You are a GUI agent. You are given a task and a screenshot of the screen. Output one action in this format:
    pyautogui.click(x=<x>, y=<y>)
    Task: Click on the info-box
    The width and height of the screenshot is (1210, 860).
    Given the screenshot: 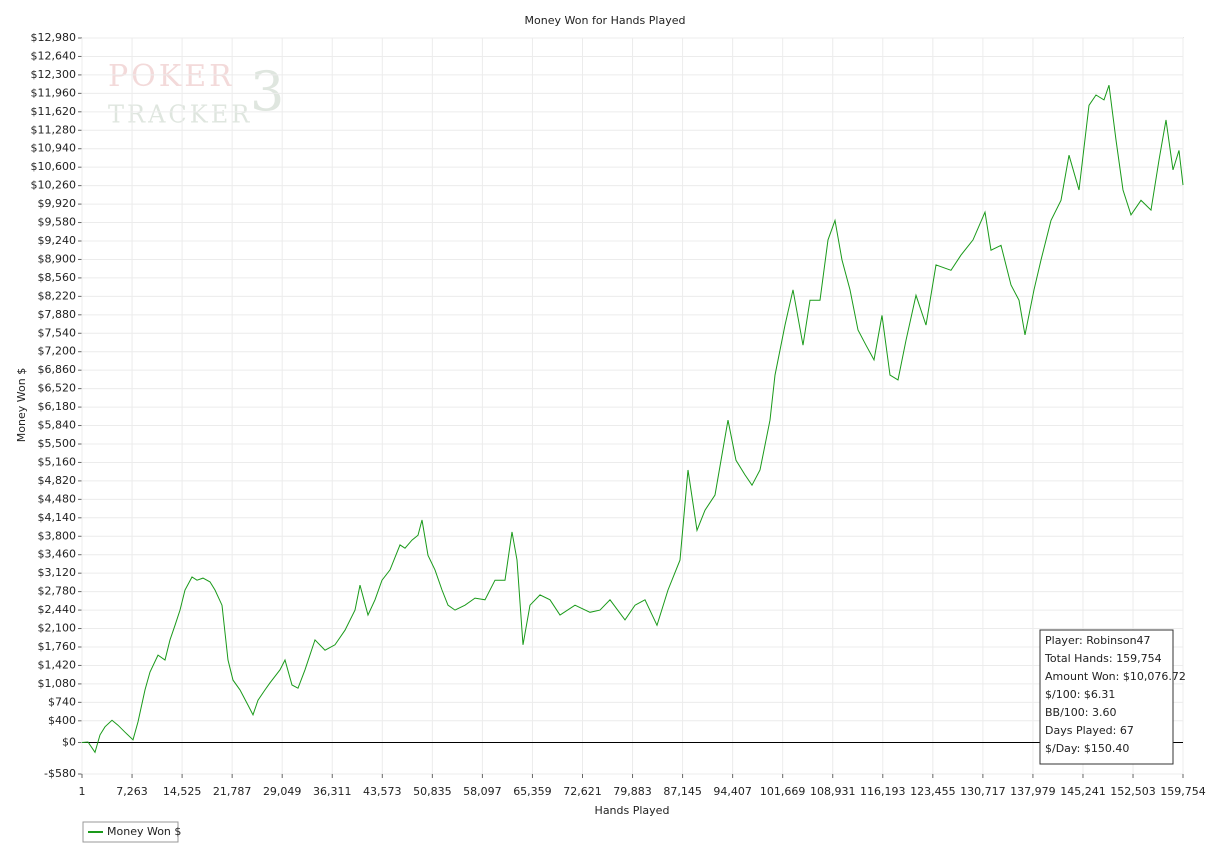 What is the action you would take?
    pyautogui.click(x=1106, y=697)
    